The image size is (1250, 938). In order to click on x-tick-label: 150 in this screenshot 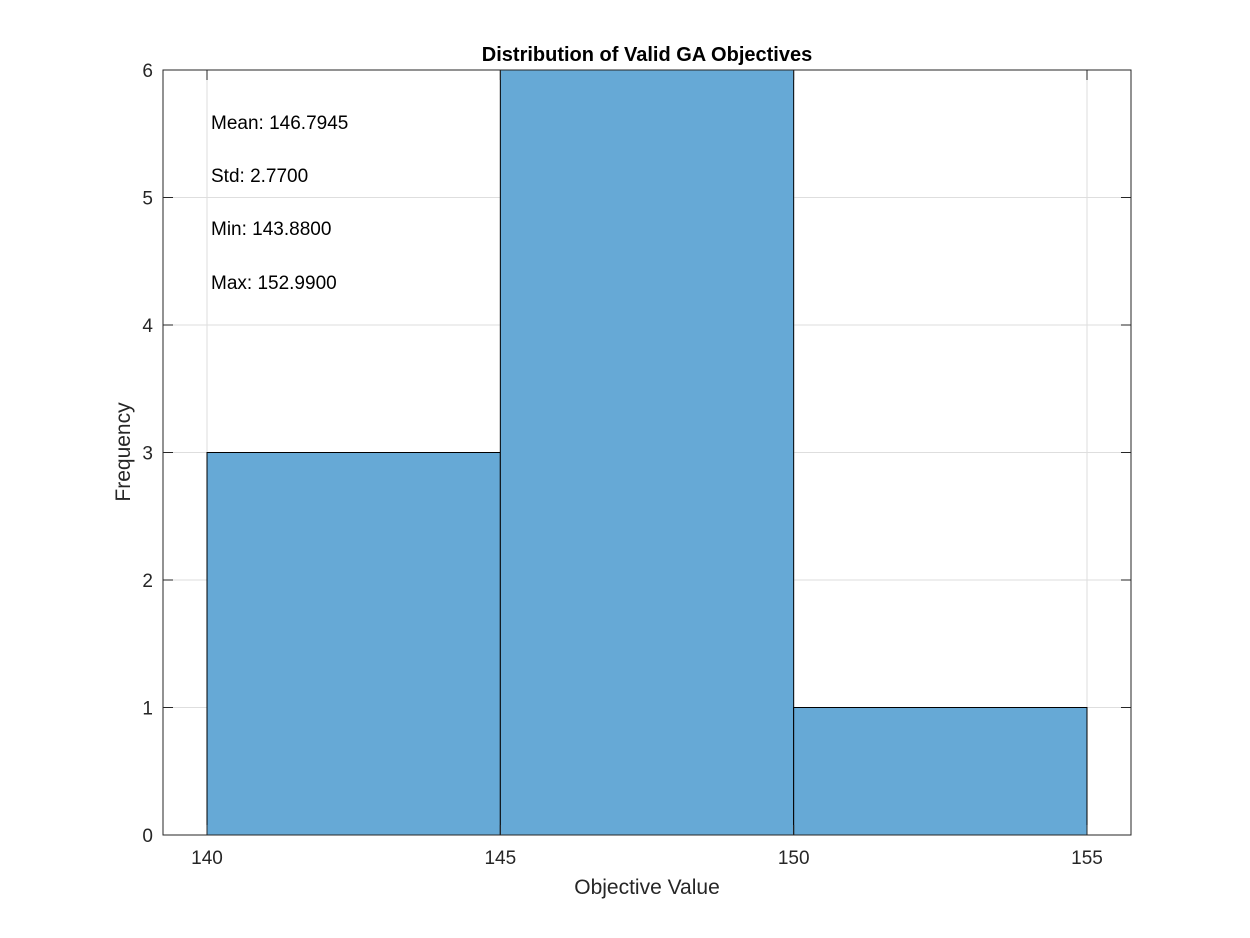, I will do `click(794, 858)`.